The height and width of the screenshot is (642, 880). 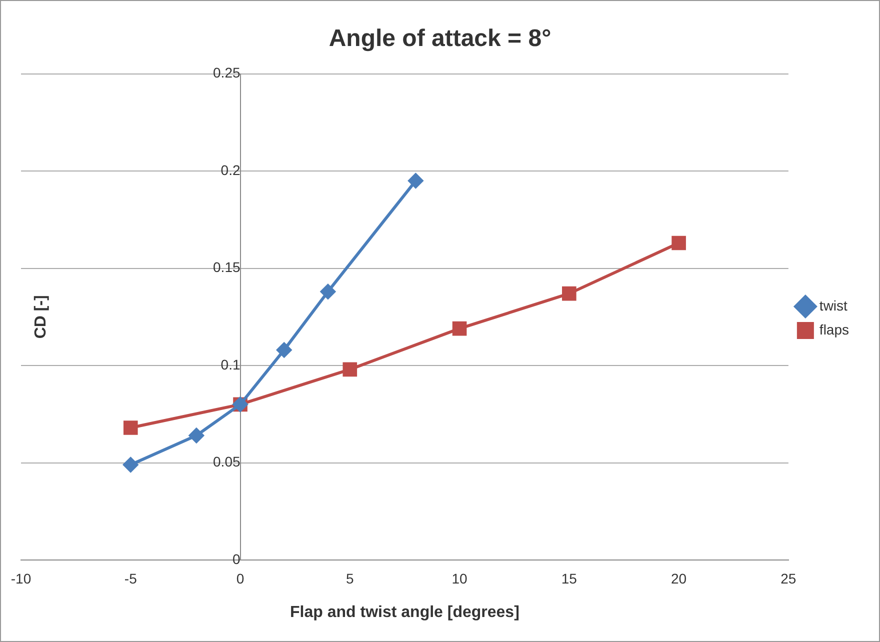 I want to click on legend-label: flaps, so click(x=834, y=329).